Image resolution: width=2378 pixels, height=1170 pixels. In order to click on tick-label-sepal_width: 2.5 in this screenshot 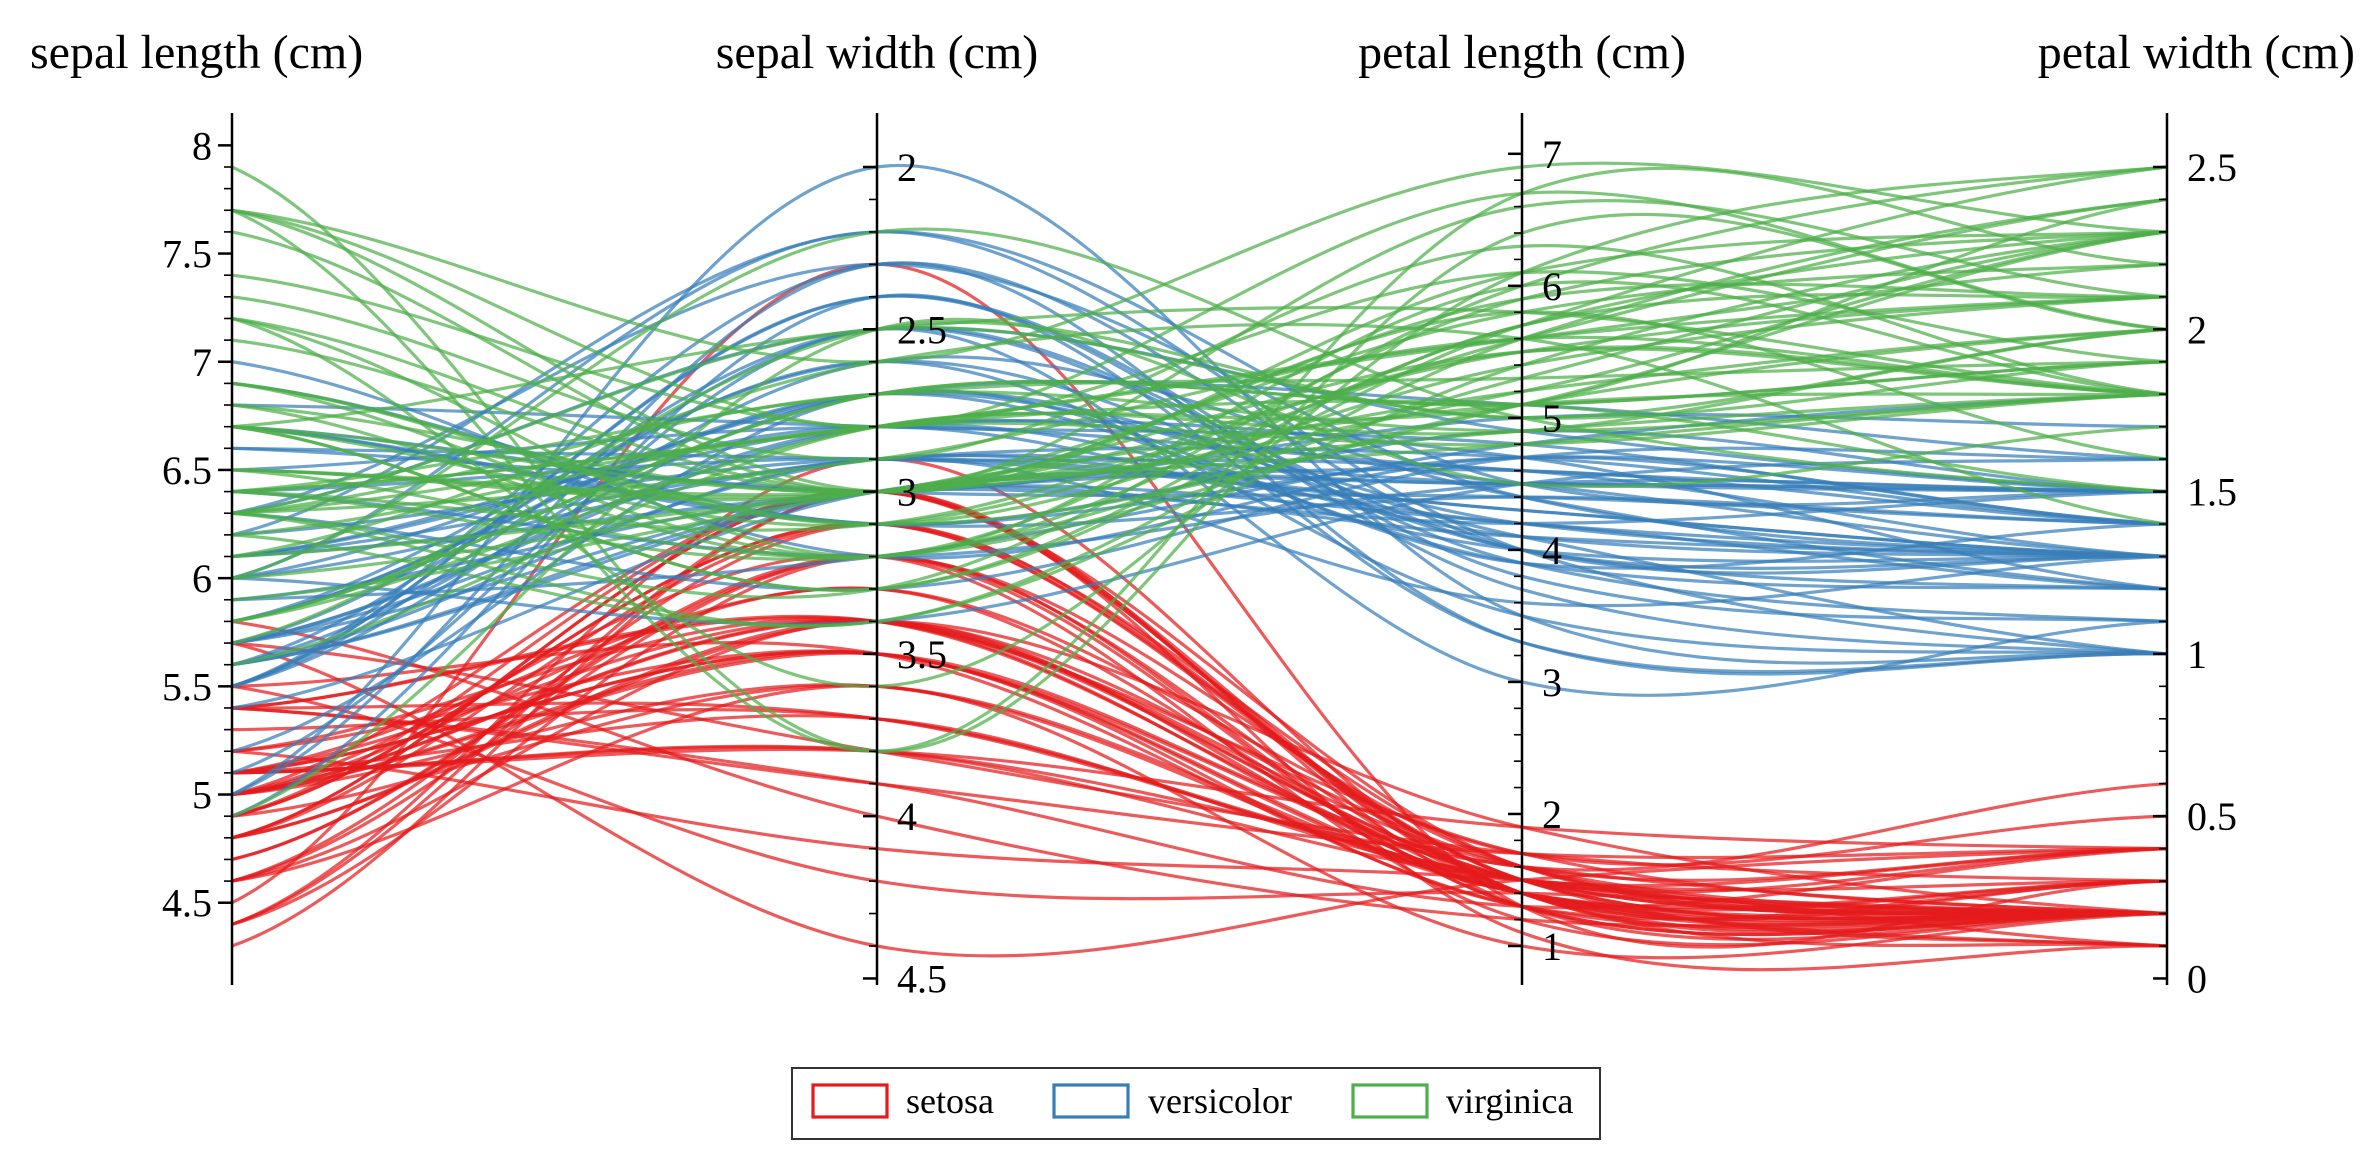, I will do `click(922, 329)`.